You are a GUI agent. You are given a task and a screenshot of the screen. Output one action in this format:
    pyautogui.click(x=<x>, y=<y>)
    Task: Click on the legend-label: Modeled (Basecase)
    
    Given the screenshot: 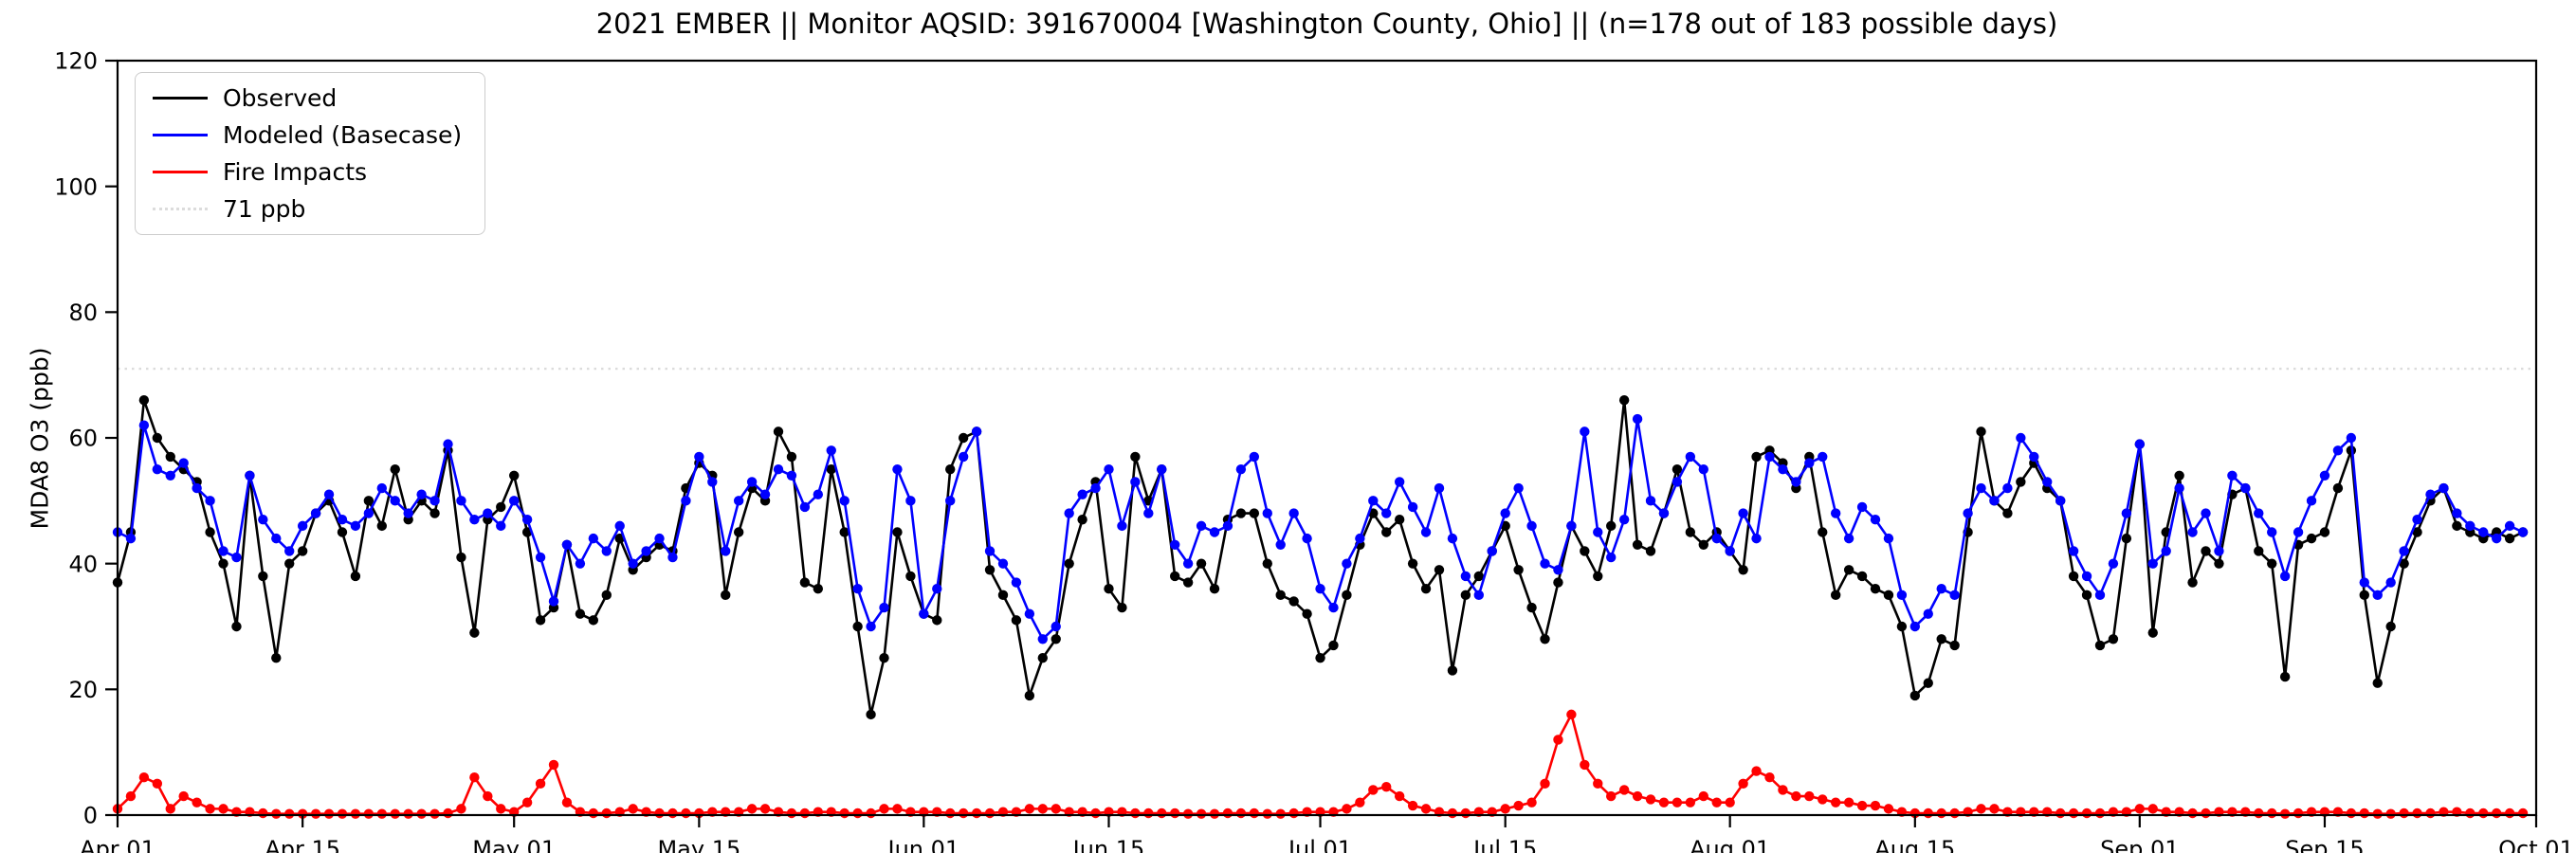 What is the action you would take?
    pyautogui.click(x=343, y=135)
    